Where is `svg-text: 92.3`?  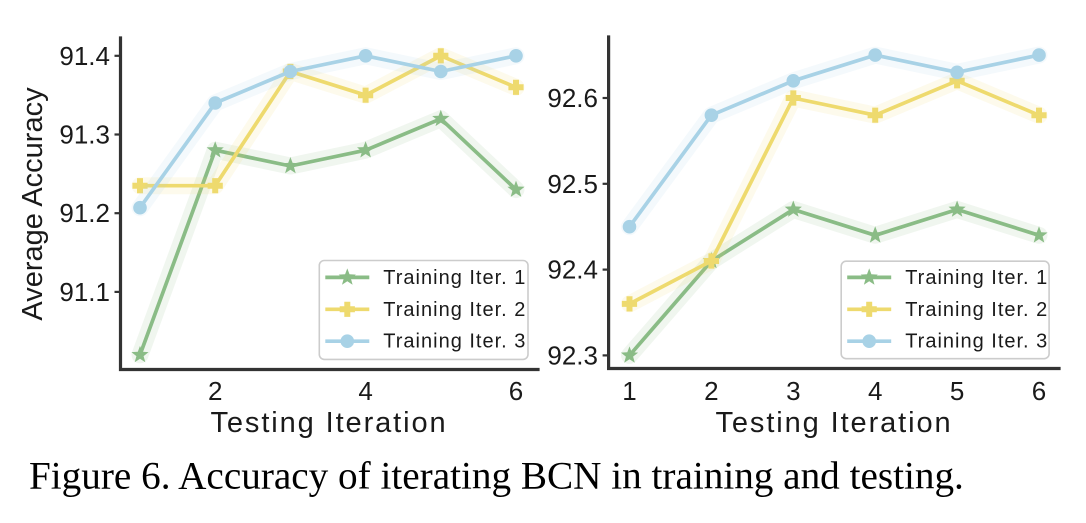 svg-text: 92.3 is located at coordinates (572, 355).